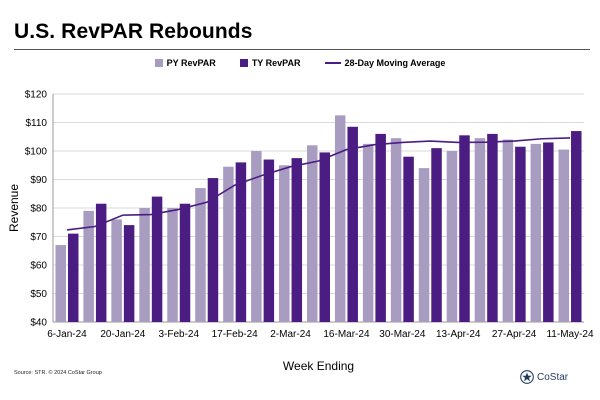 The width and height of the screenshot is (600, 400). What do you see at coordinates (14, 208) in the screenshot?
I see `y-axis-title: Revenue` at bounding box center [14, 208].